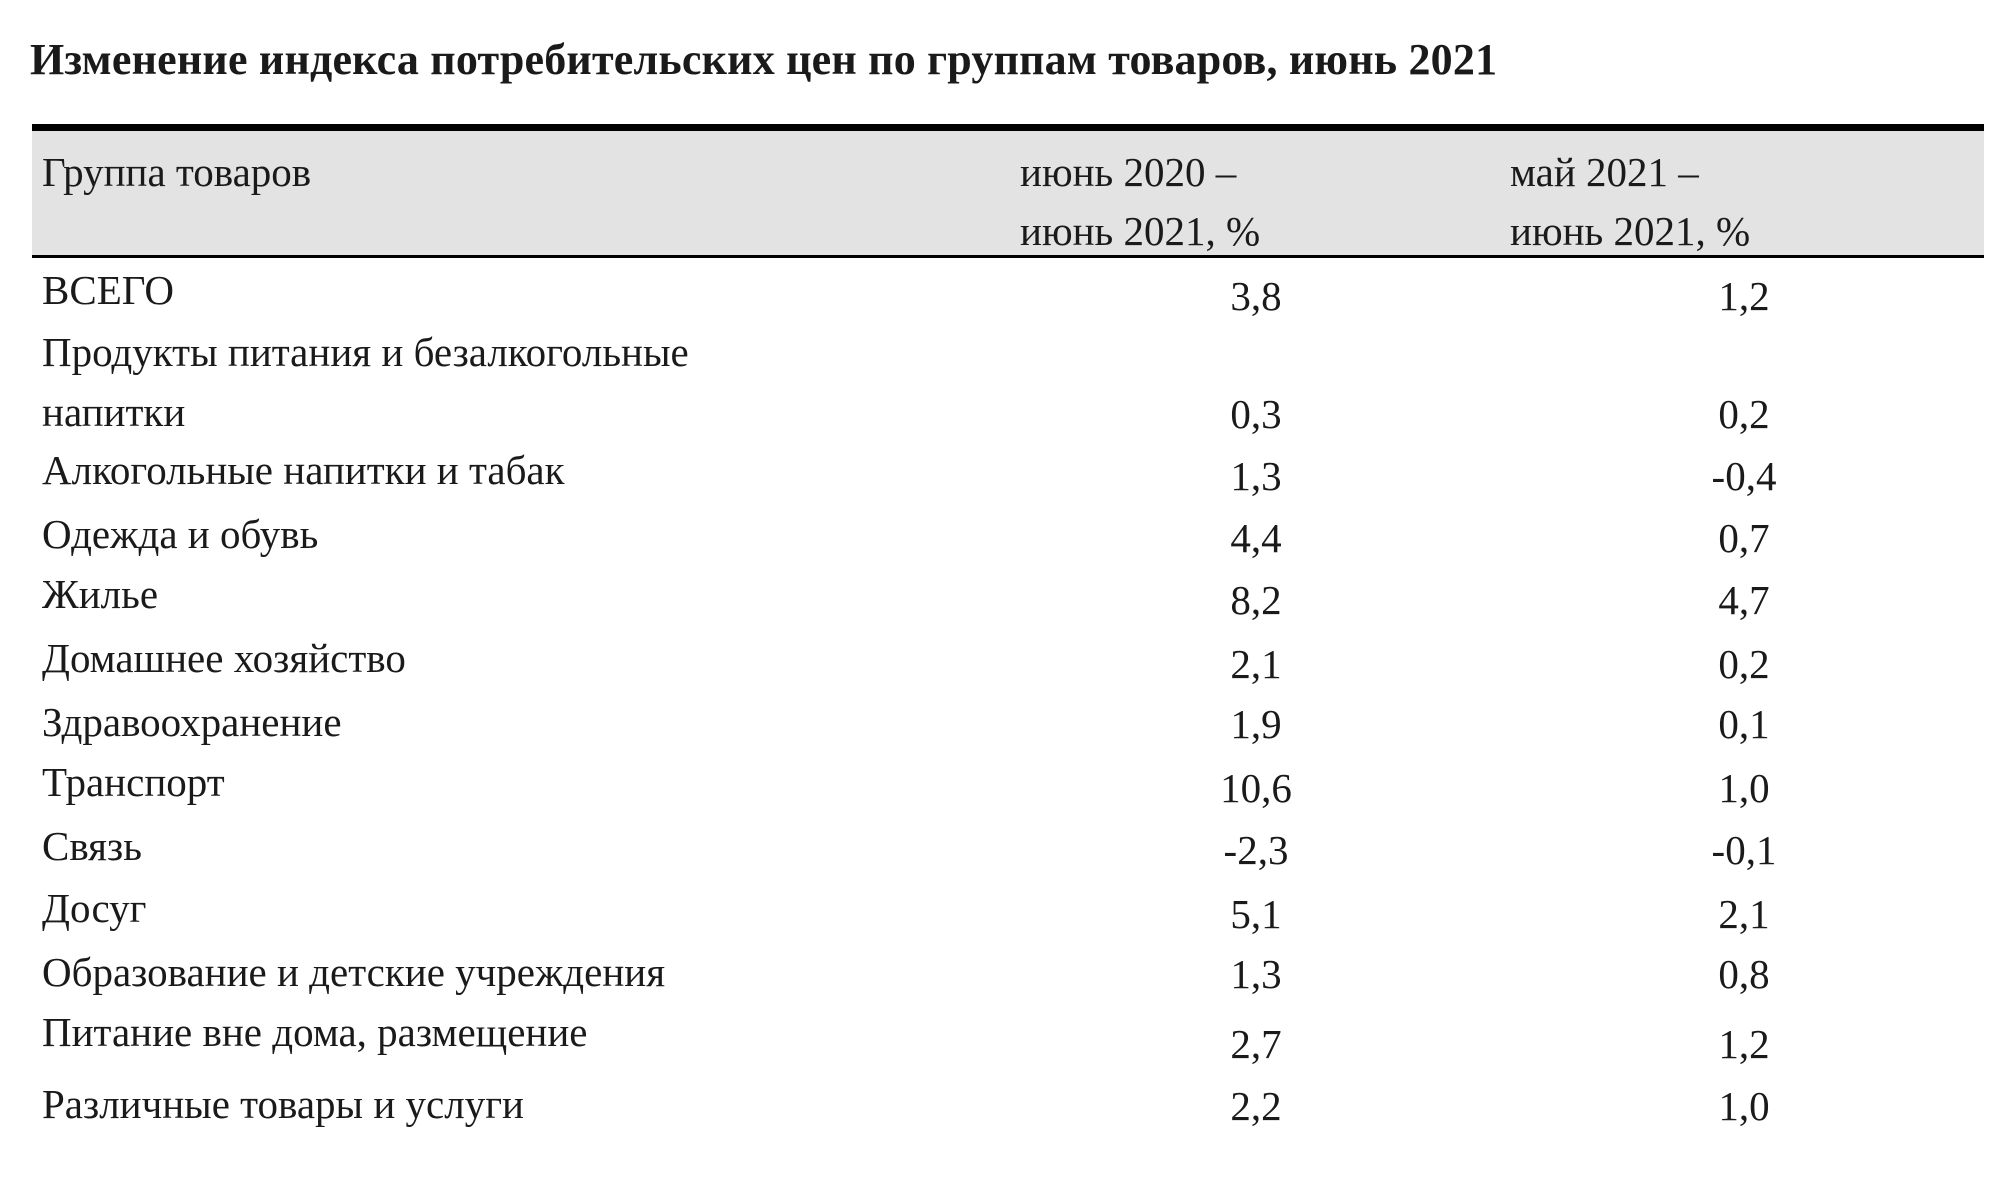  Describe the element at coordinates (1256, 850) in the screenshot. I see `row-yoy-value: -2,3` at that location.